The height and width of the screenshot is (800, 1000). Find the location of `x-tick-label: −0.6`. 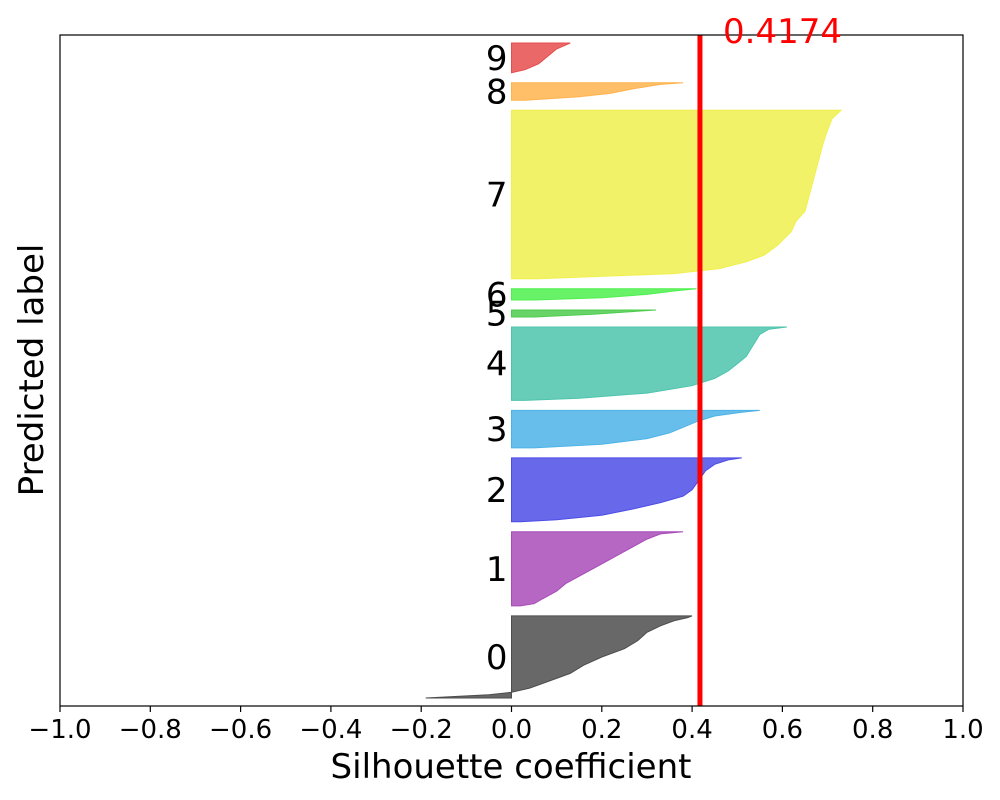

x-tick-label: −0.6 is located at coordinates (240, 730).